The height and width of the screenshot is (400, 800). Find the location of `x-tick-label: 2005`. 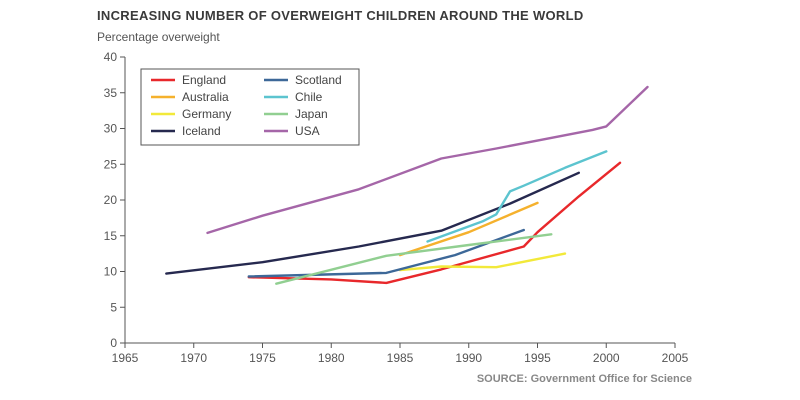

x-tick-label: 2005 is located at coordinates (675, 358).